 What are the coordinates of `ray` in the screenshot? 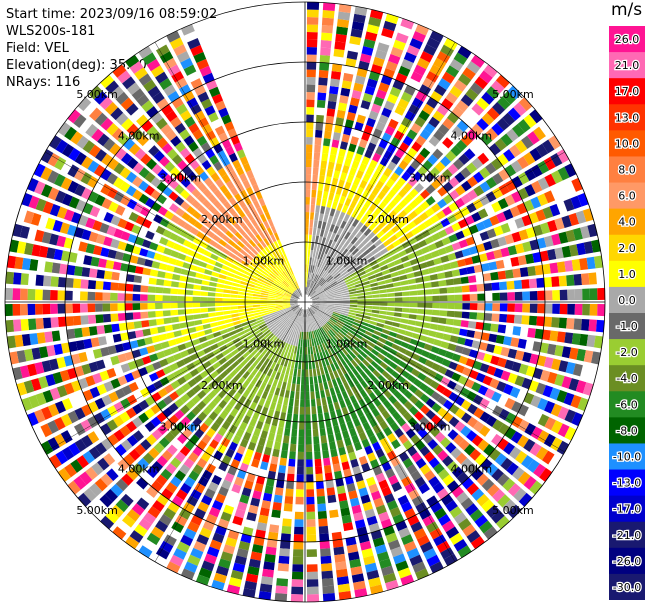 It's located at (447, 238).